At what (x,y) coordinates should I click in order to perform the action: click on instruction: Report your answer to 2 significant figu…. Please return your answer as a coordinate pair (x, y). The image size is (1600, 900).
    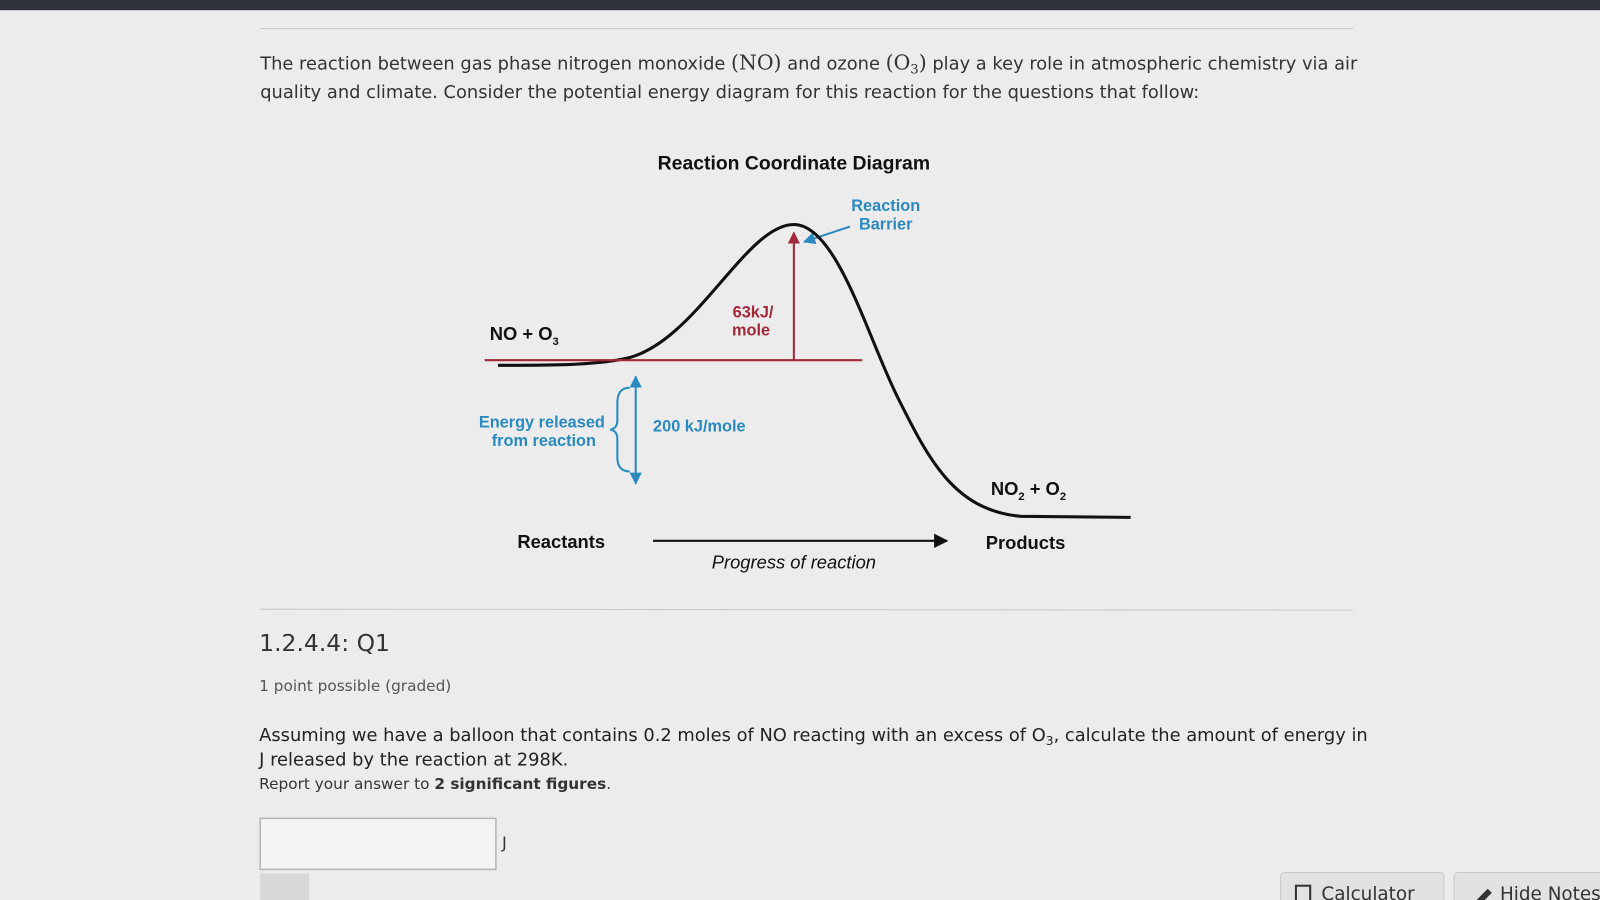
    Looking at the image, I should click on (435, 784).